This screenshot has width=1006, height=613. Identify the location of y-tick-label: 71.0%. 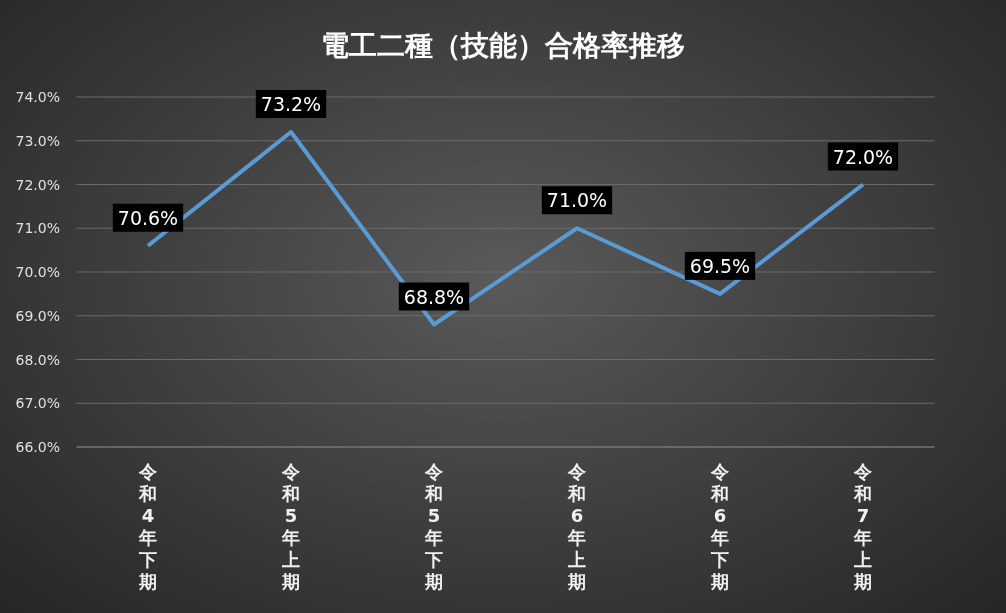
(37, 228).